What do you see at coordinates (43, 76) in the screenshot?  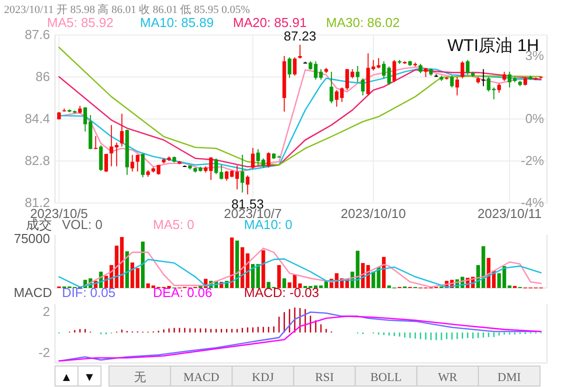 I see `y-tick-label: 86` at bounding box center [43, 76].